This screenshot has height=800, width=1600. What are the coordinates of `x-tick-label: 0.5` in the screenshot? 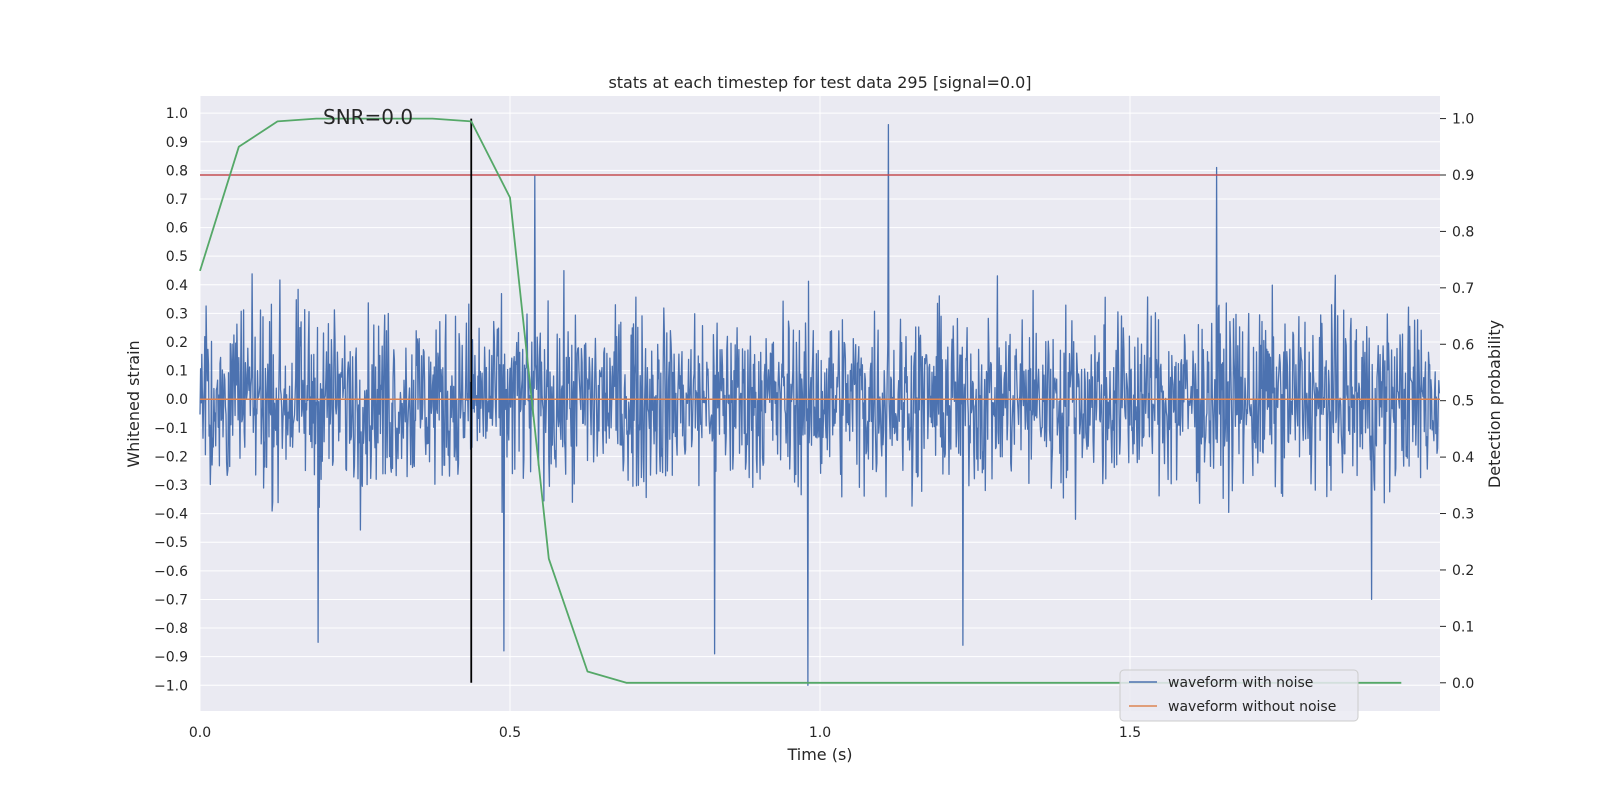 It's located at (510, 733).